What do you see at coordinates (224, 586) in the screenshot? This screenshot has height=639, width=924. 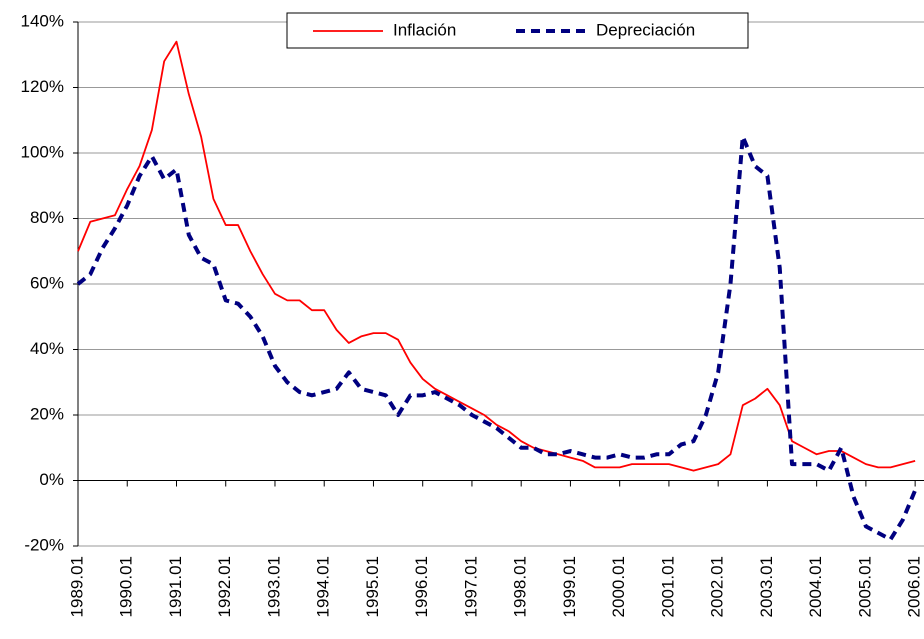 I see `x-tick-label: 1992.01` at bounding box center [224, 586].